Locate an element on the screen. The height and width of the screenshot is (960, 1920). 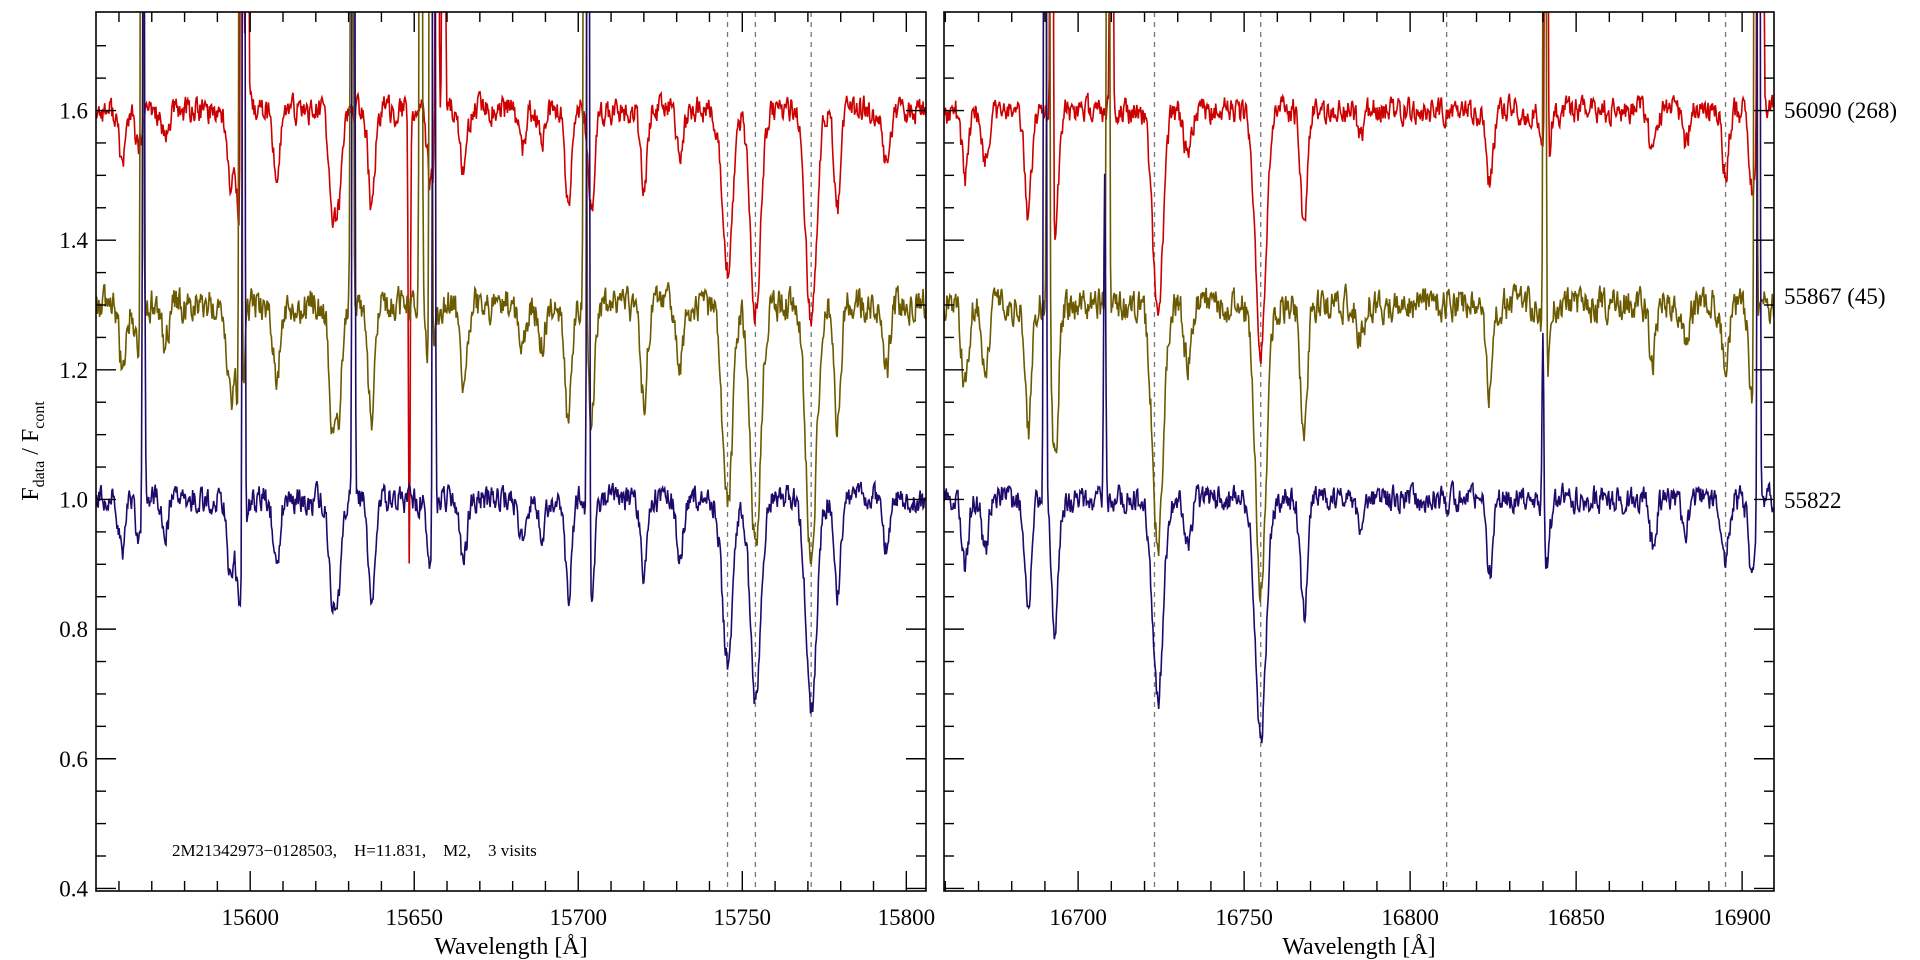
y-axis-label-sep: / F is located at coordinates (31, 445).